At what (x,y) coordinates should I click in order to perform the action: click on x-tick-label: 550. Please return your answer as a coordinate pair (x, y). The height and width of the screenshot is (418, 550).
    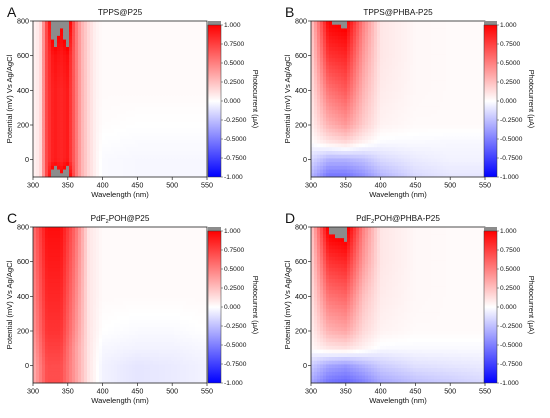
    Looking at the image, I should click on (207, 185).